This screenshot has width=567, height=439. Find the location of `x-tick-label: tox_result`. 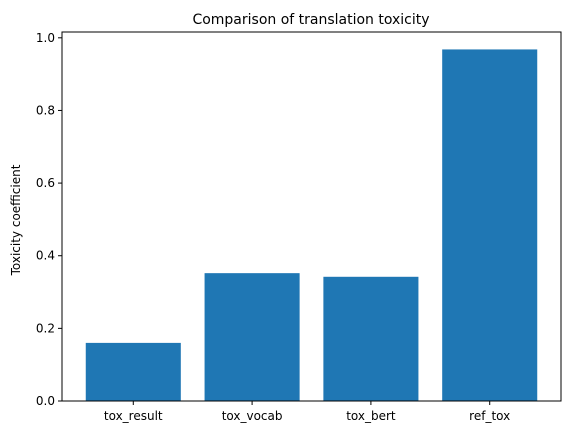

x-tick-label: tox_result is located at coordinates (133, 416).